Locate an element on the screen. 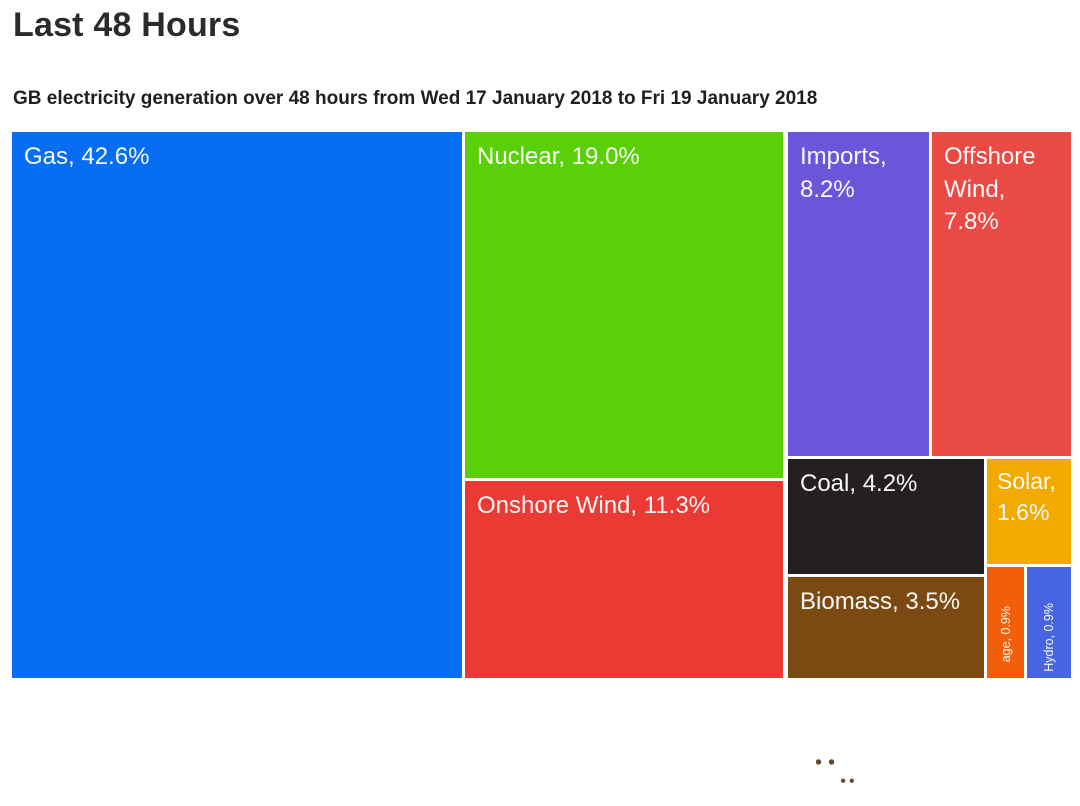  tile-label-hydro: Hydro, 0.9% is located at coordinates (1049, 637).